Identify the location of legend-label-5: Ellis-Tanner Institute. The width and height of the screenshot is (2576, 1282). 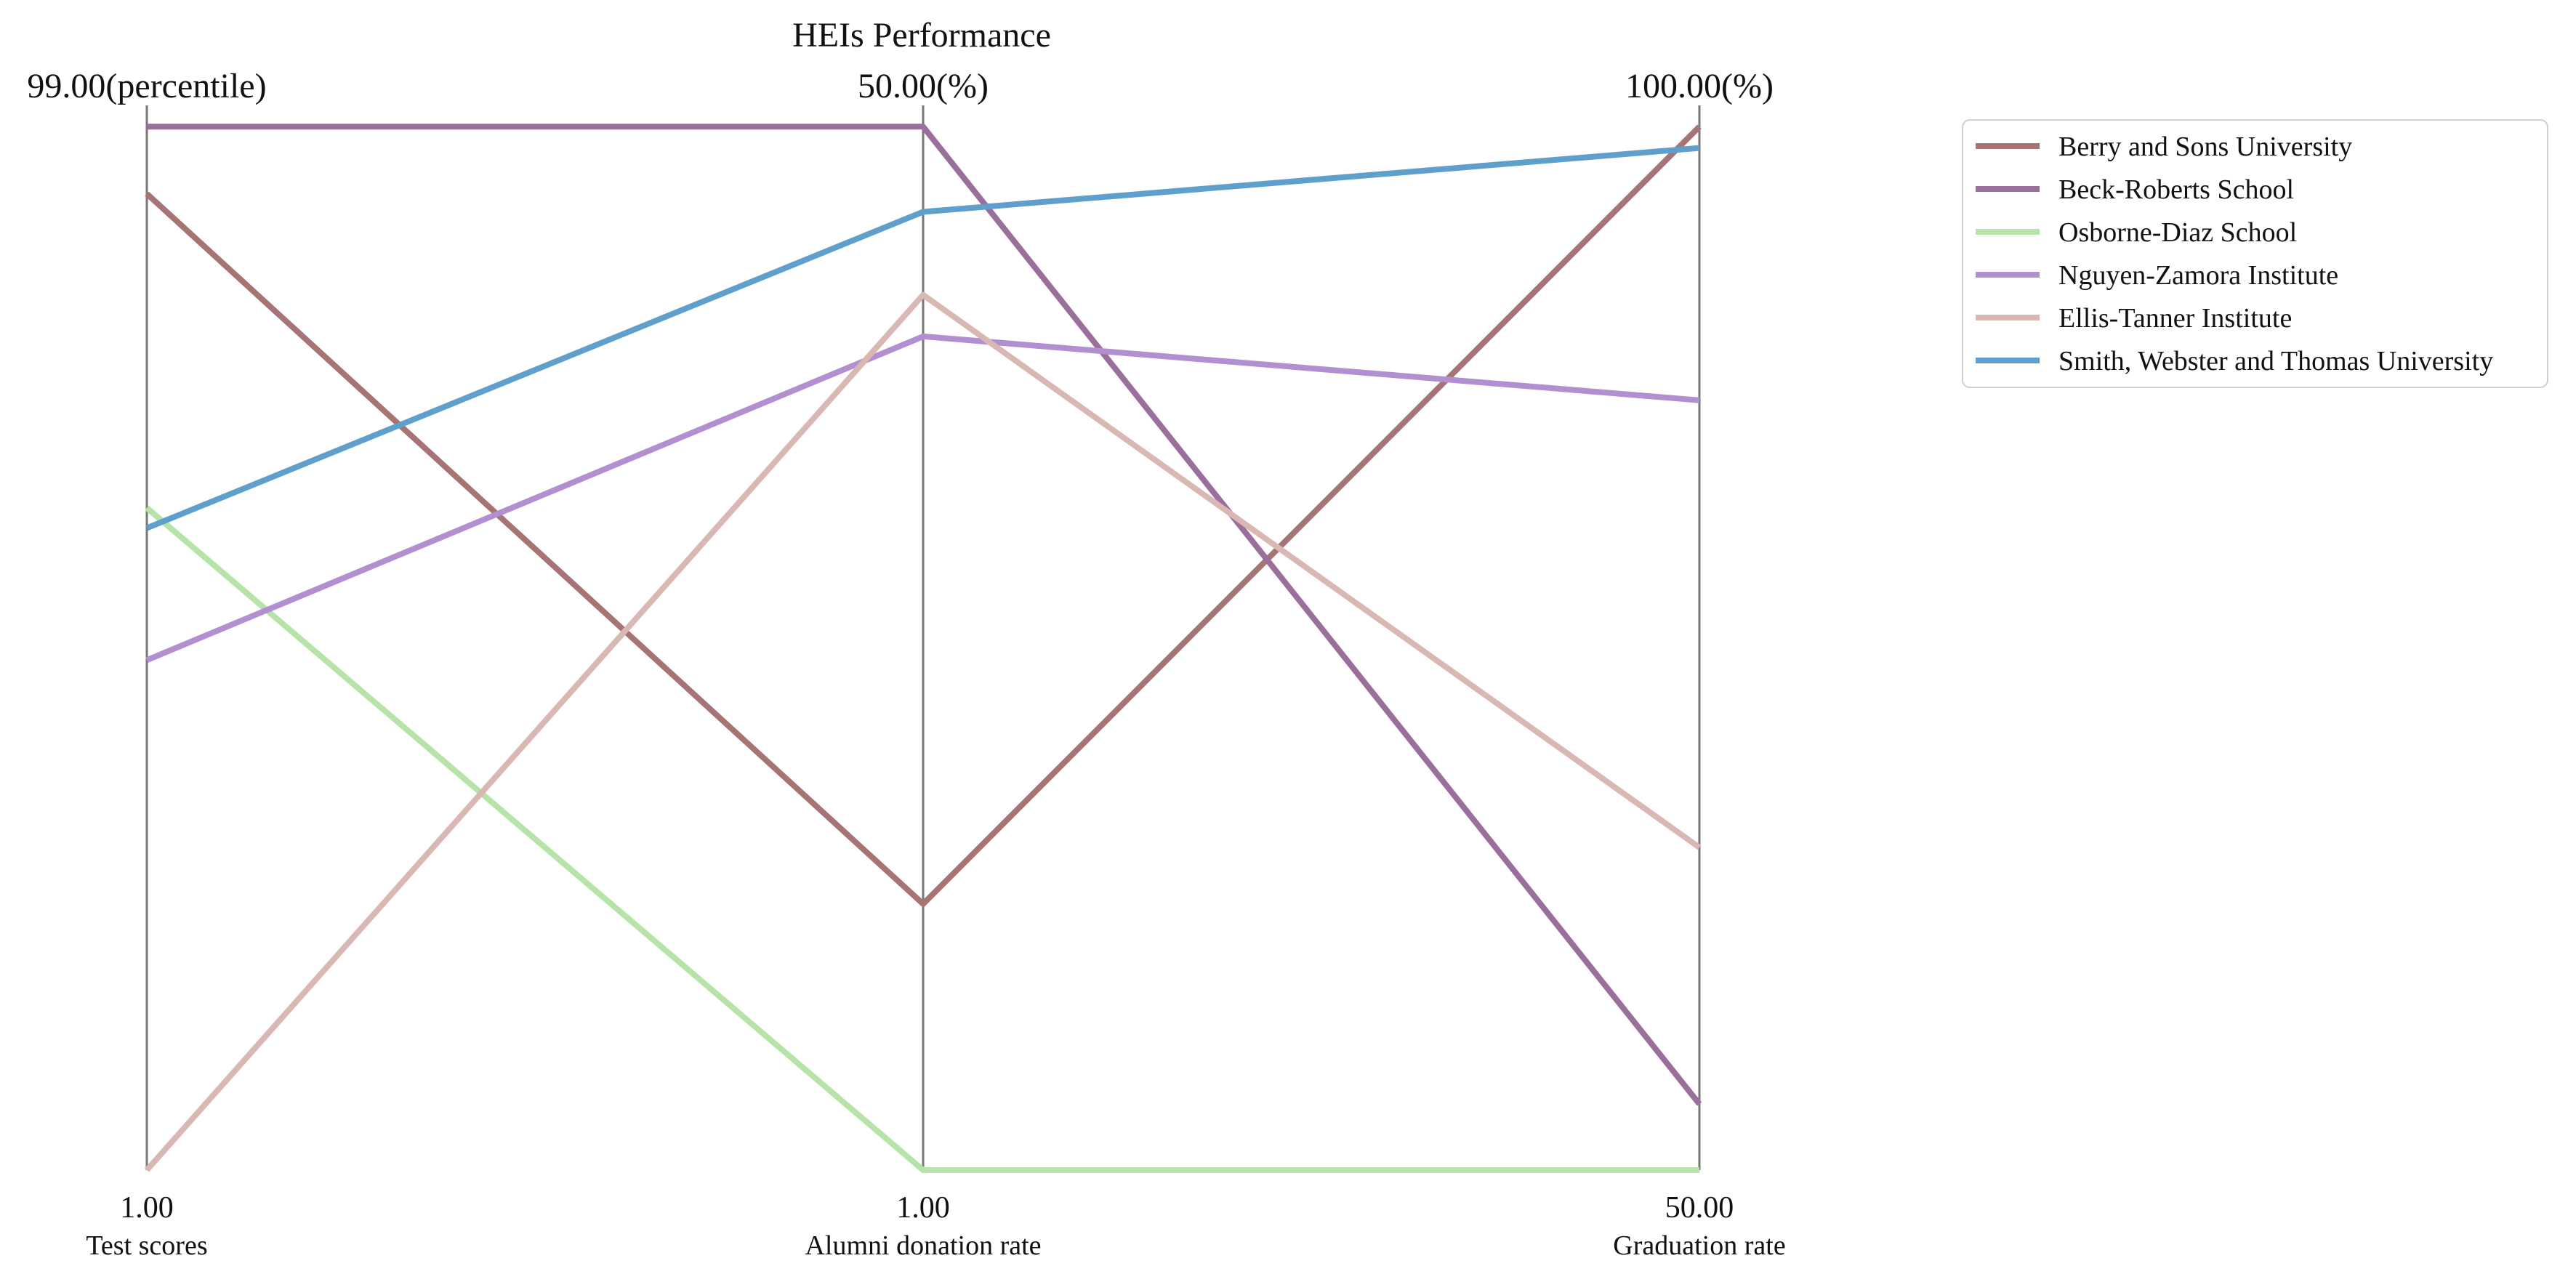
(2175, 318).